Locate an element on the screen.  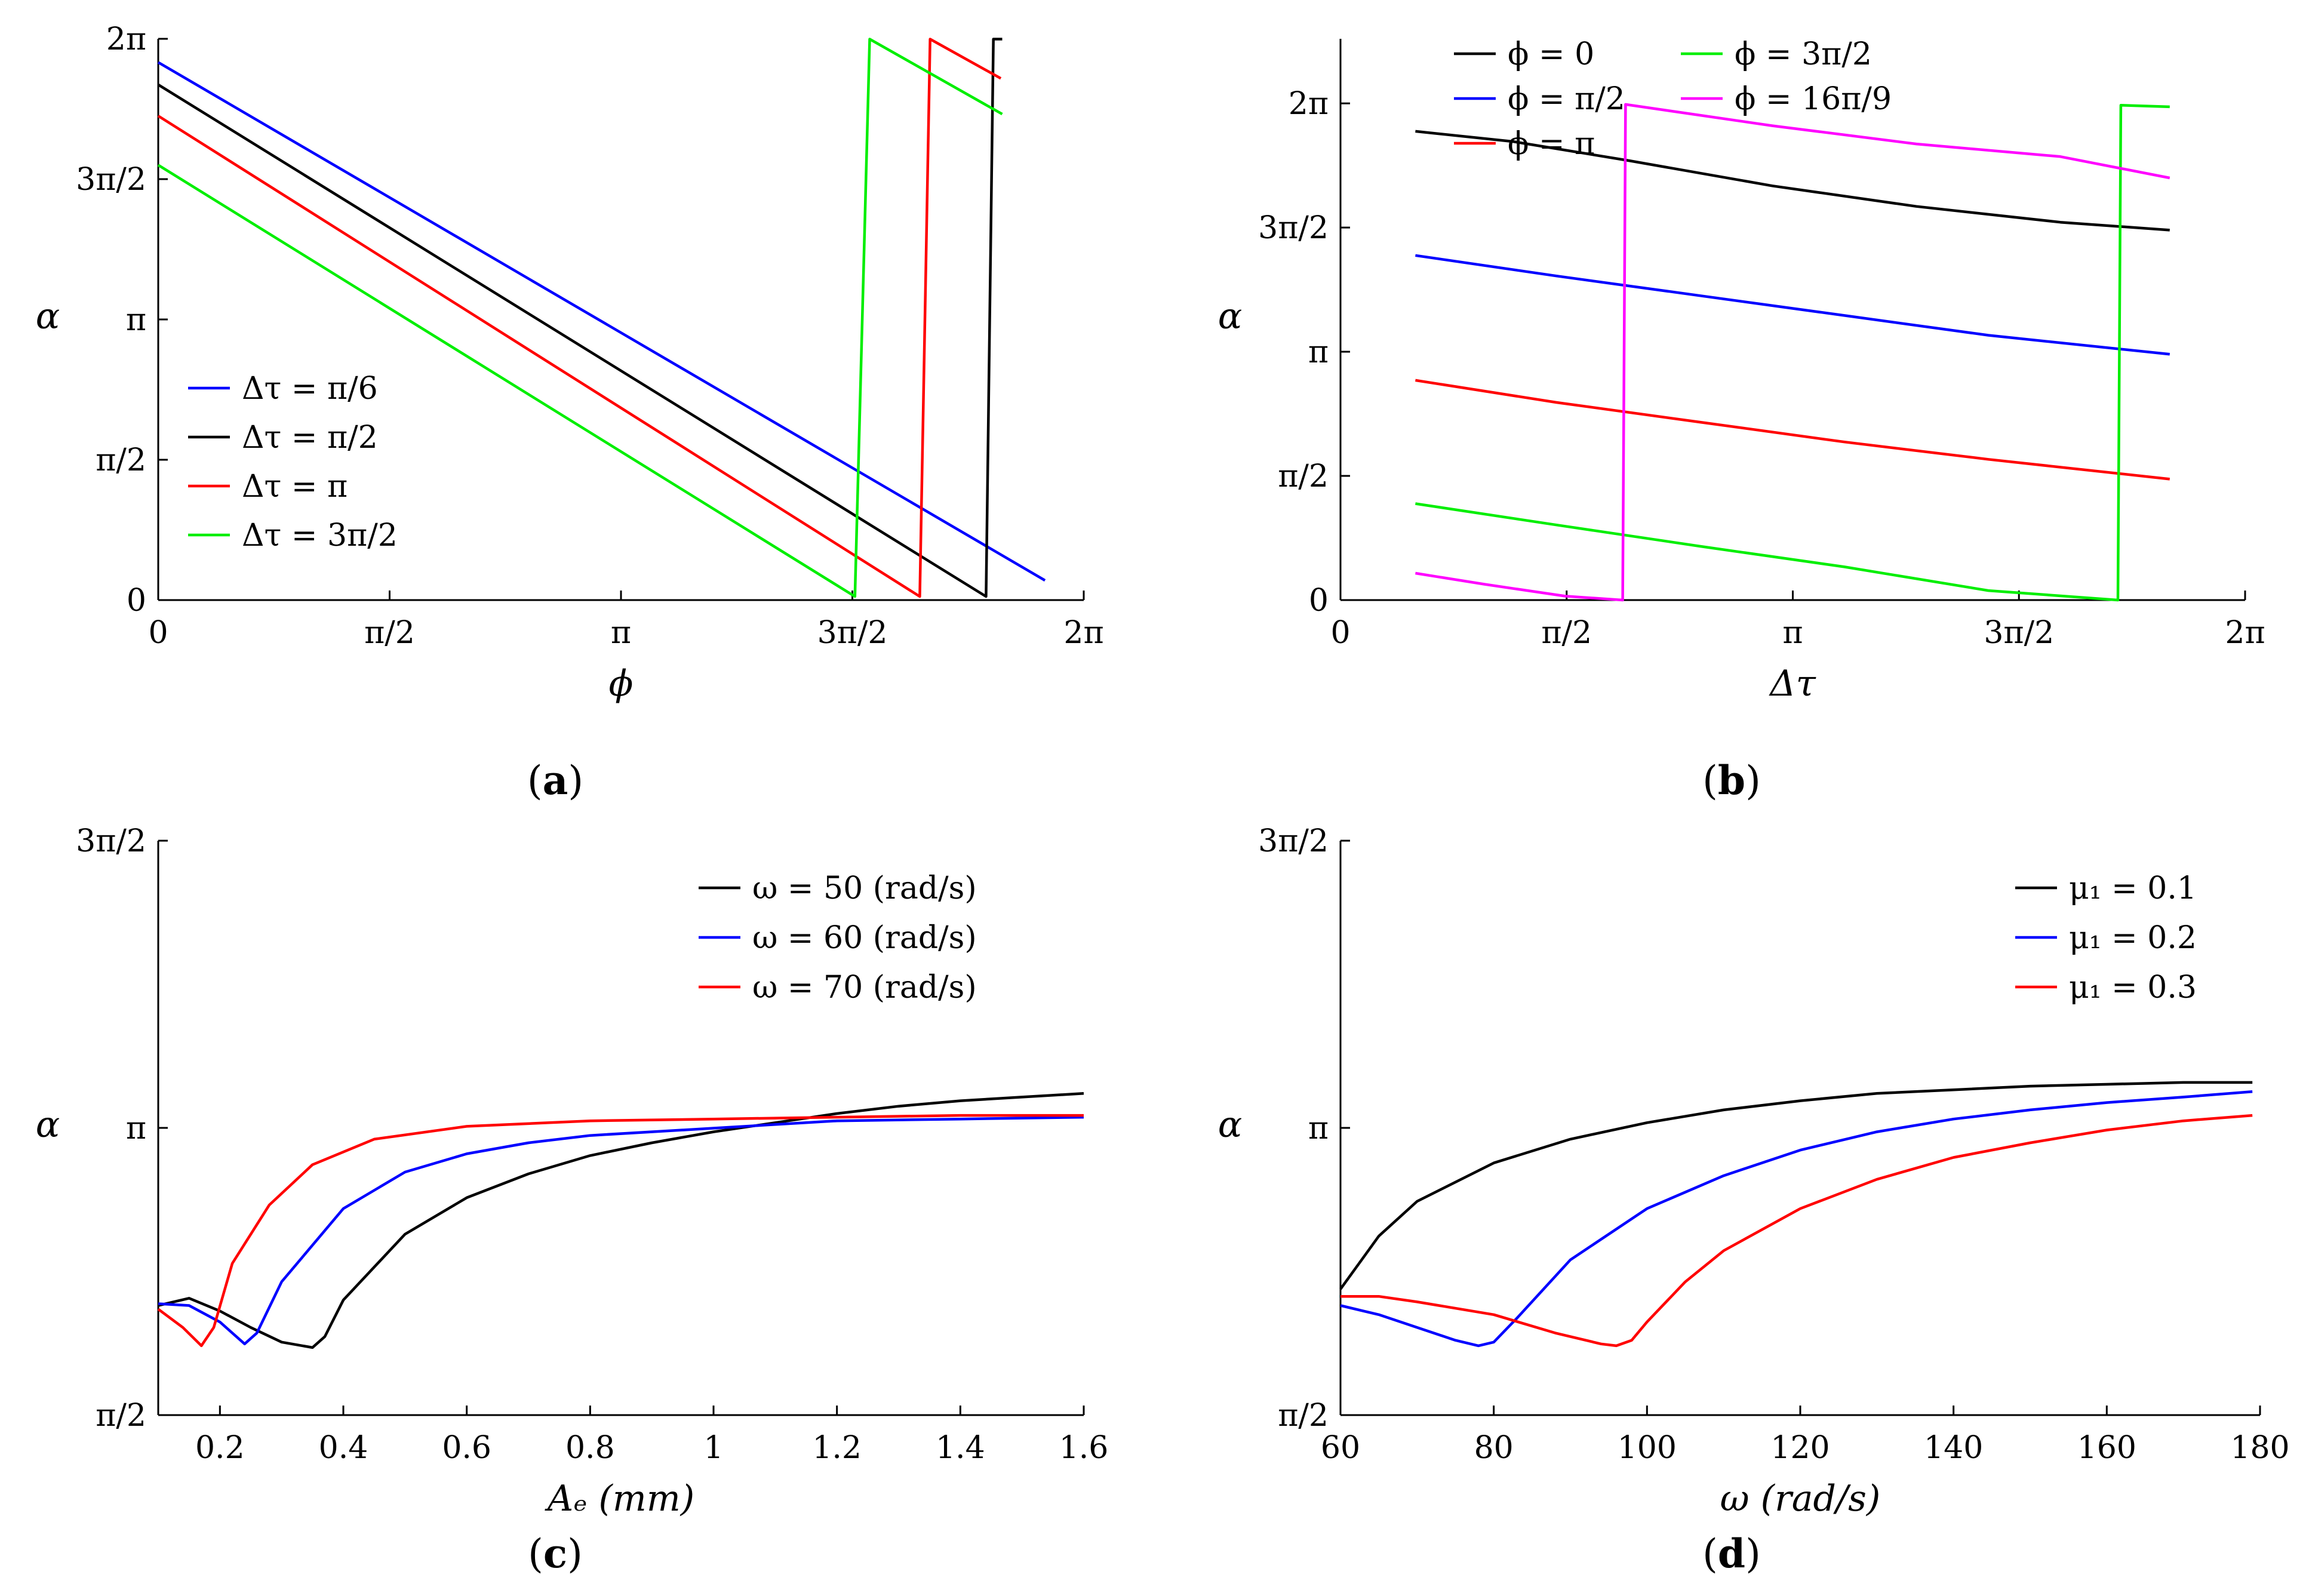
legend-entry: Δτ = π/6 is located at coordinates (310, 389).